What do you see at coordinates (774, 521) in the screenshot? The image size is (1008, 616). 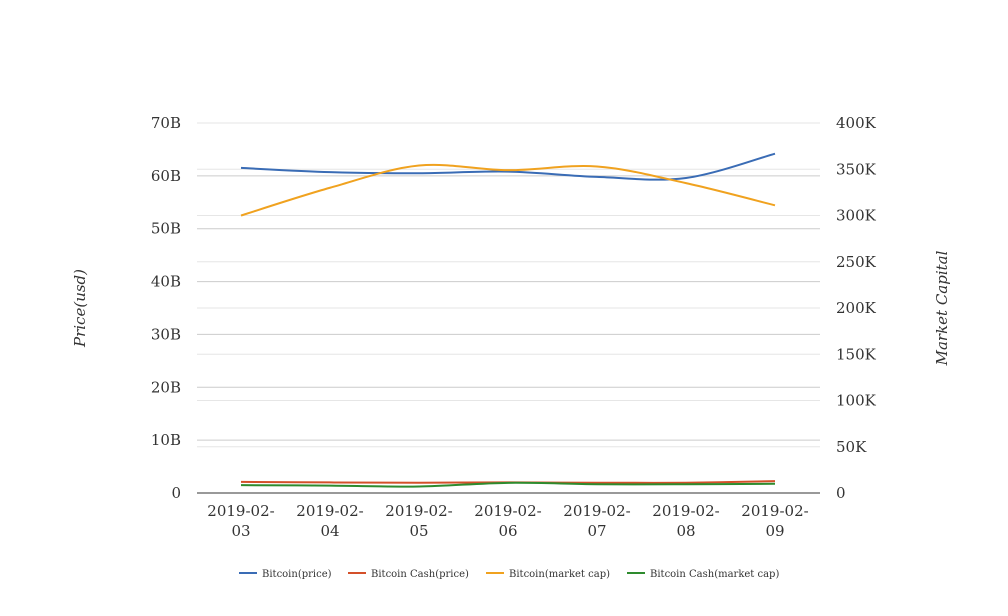 I see `x-tick-label: 2019-02-09` at bounding box center [774, 521].